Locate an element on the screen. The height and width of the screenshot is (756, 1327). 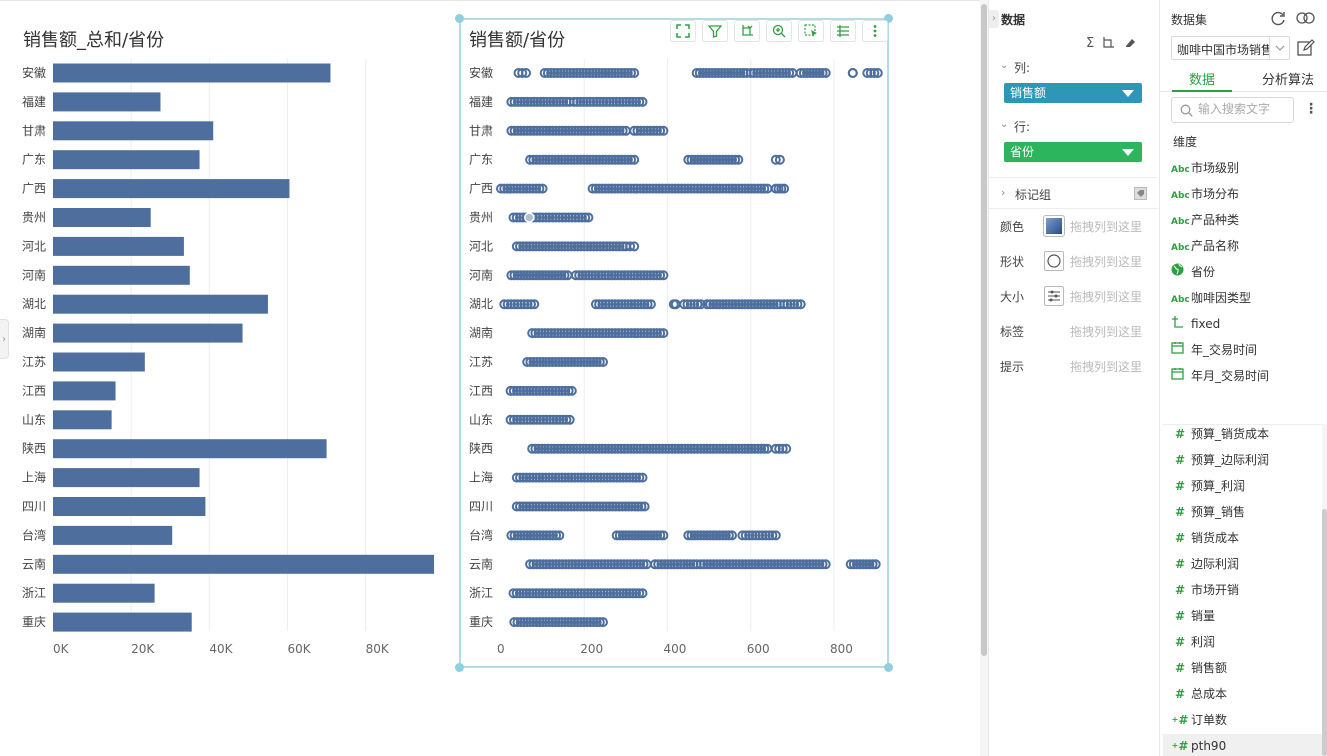
chevron-right-icon: › is located at coordinates (1003, 192).